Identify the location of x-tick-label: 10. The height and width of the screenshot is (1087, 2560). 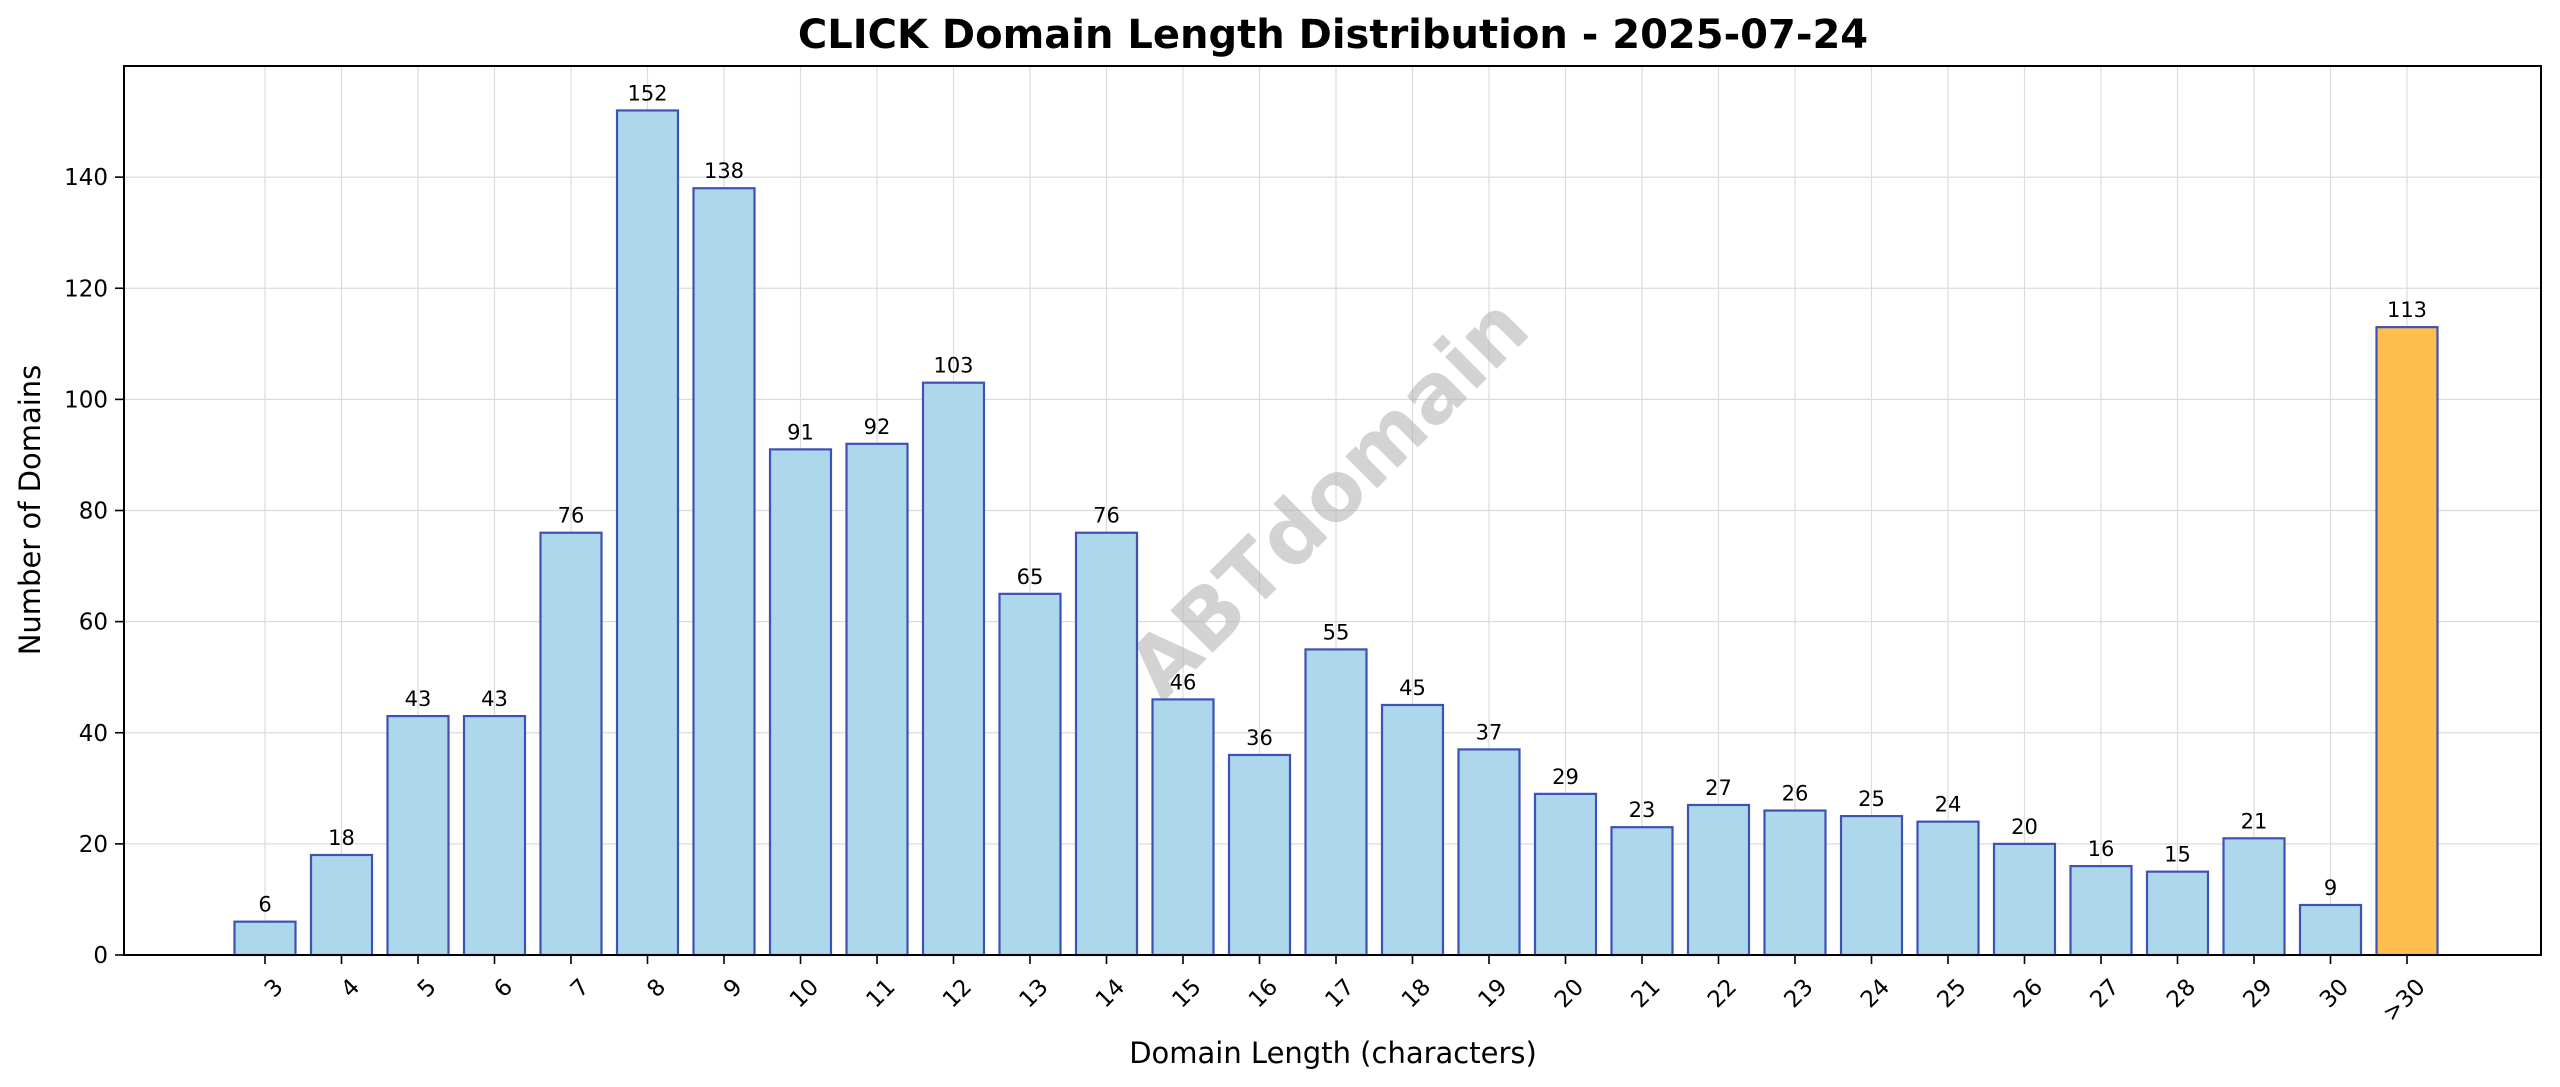
(804, 993).